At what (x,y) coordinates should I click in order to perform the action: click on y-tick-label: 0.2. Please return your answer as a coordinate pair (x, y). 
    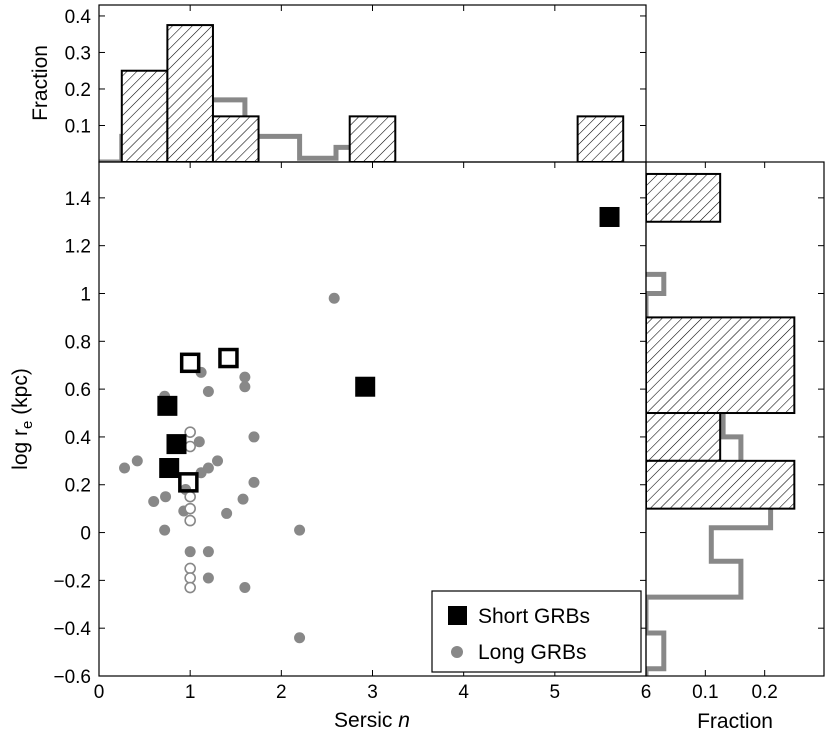
    Looking at the image, I should click on (78, 486).